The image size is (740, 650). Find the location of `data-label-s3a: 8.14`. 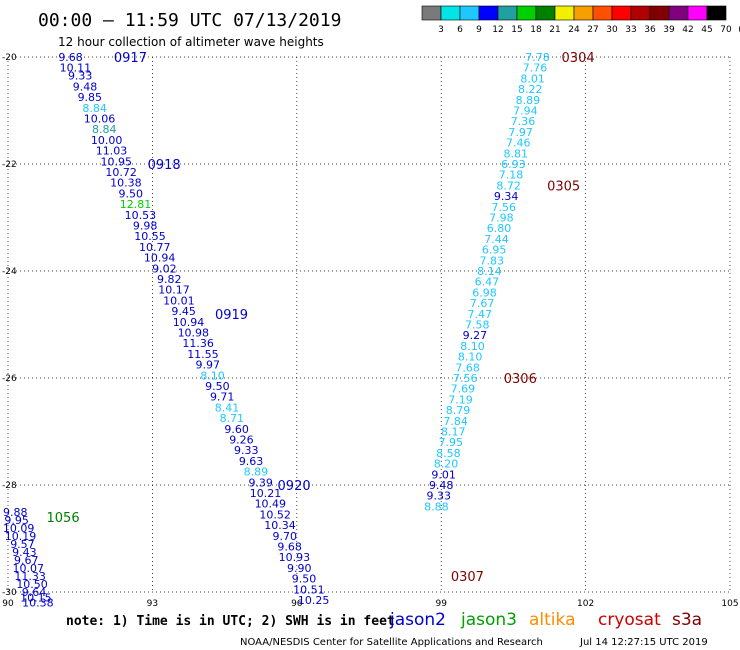

data-label-s3a: 8.14 is located at coordinates (489, 271).